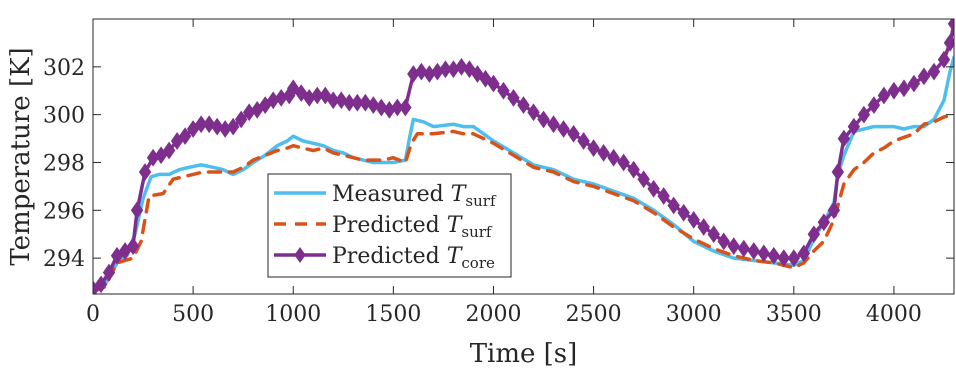 Image resolution: width=956 pixels, height=369 pixels. I want to click on x-tick-label-0: 0, so click(93, 314).